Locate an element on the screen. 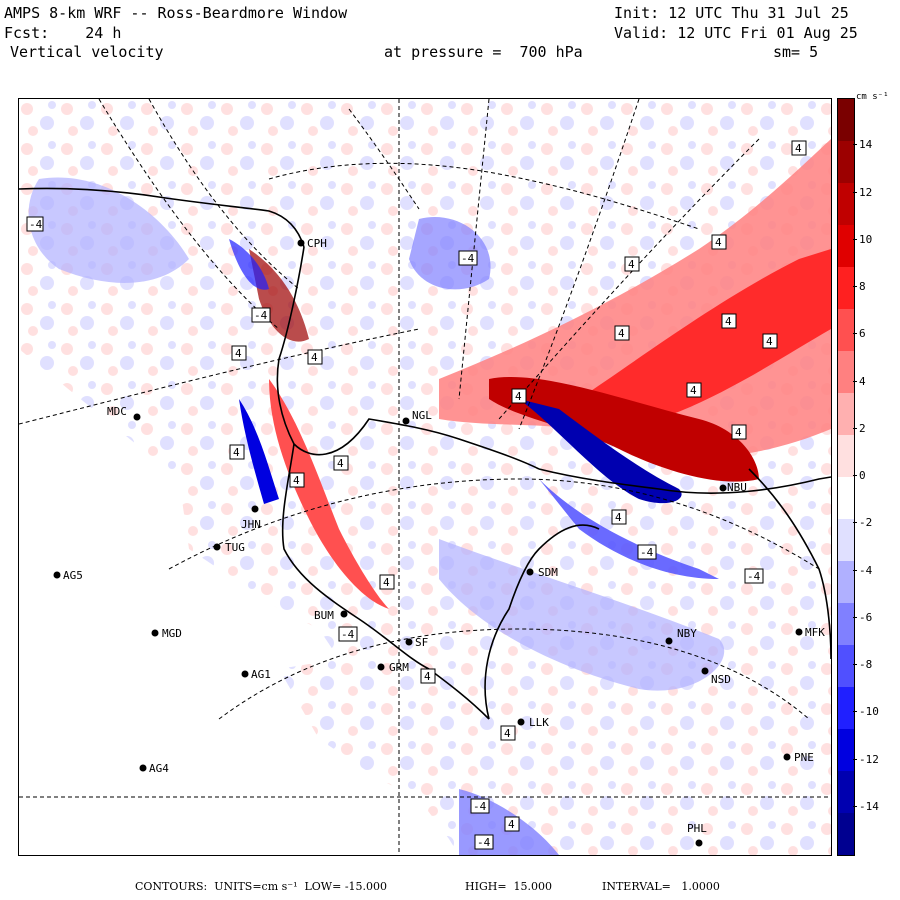  colorbar is located at coordinates (846, 477).